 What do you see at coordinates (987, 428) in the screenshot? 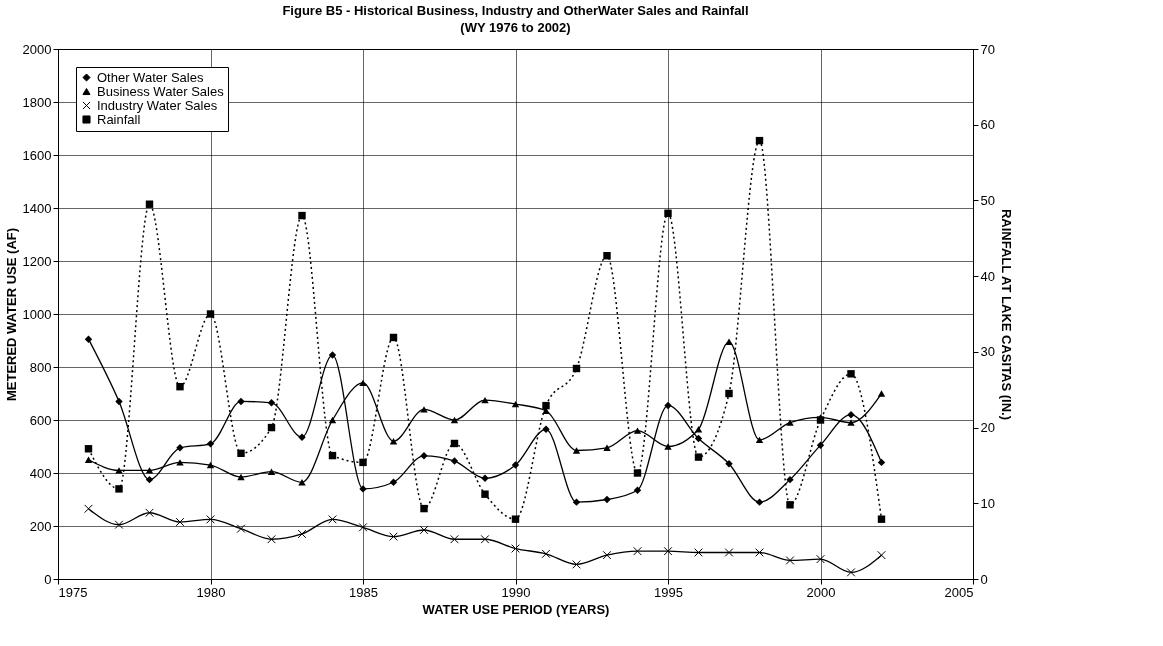
I see `y2-tick-label: 20` at bounding box center [987, 428].